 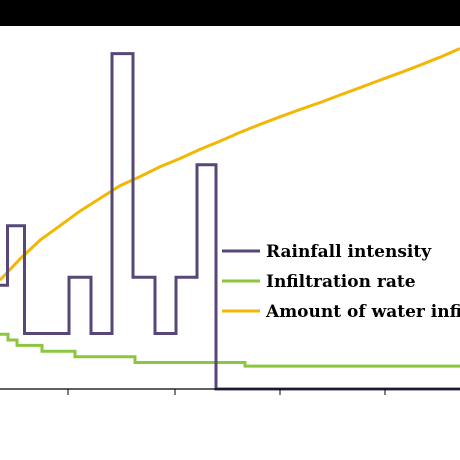 What do you see at coordinates (230, 350) in the screenshot?
I see `series-line-infiltration-rate` at bounding box center [230, 350].